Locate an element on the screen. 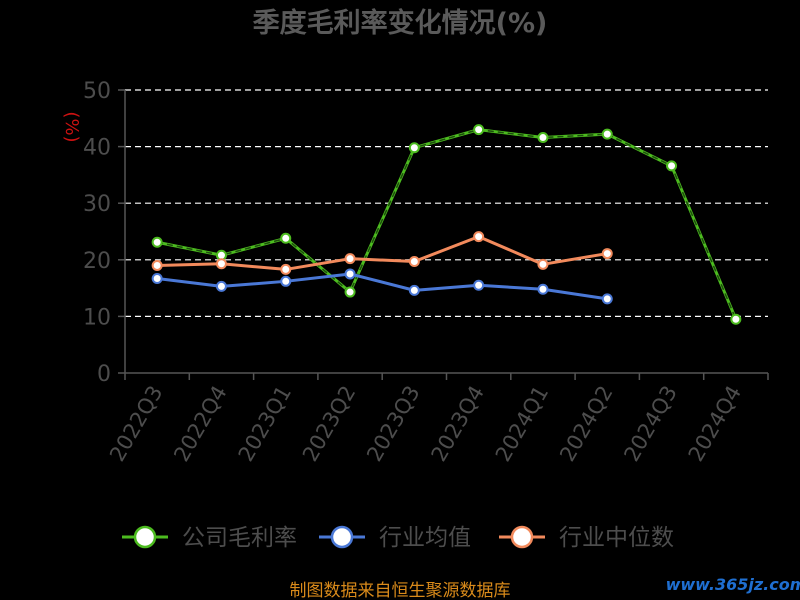  x-tick-label: 2023Q4 is located at coordinates (458, 424).